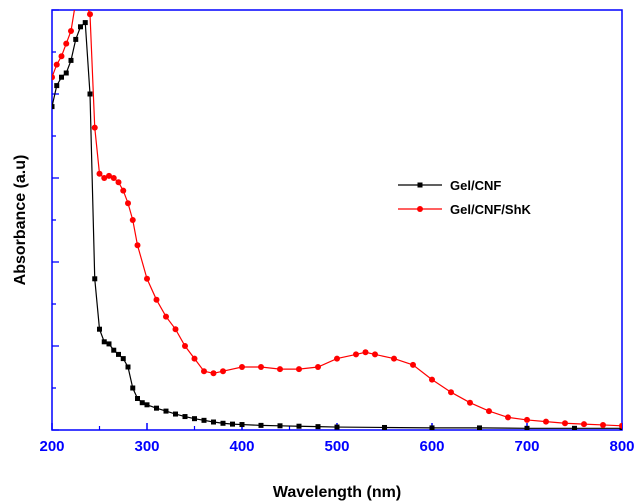  Describe the element at coordinates (337, 492) in the screenshot. I see `x-axis-title: Wavelength (nm)` at that location.